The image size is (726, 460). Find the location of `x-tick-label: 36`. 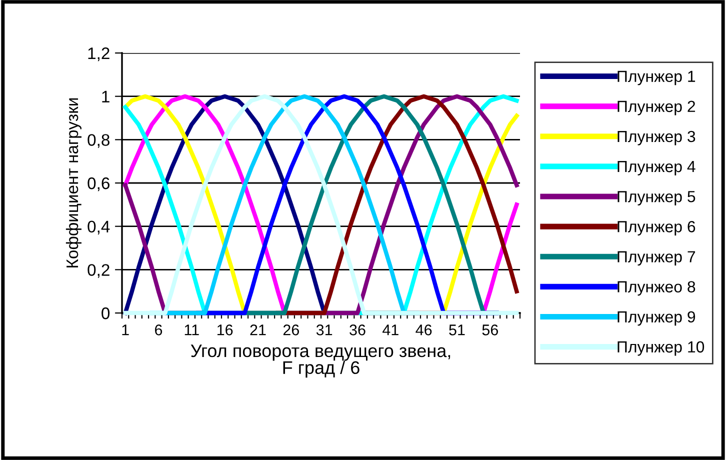

x-tick-label: 36 is located at coordinates (358, 330).